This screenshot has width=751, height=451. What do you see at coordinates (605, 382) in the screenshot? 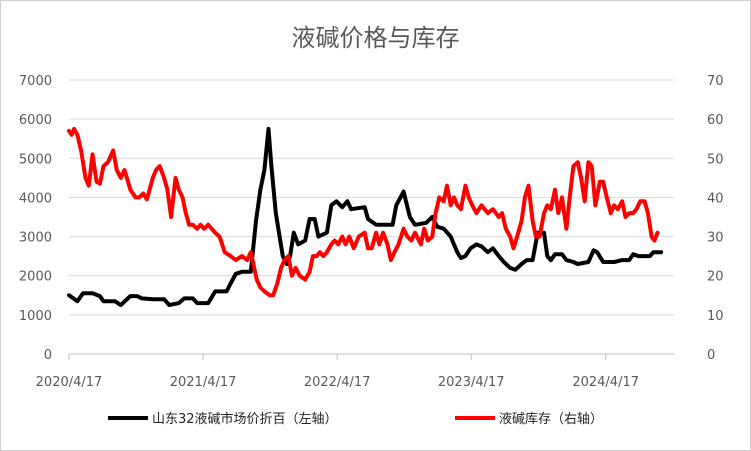
I see `x-tick-label: 2024/4/17` at bounding box center [605, 382].